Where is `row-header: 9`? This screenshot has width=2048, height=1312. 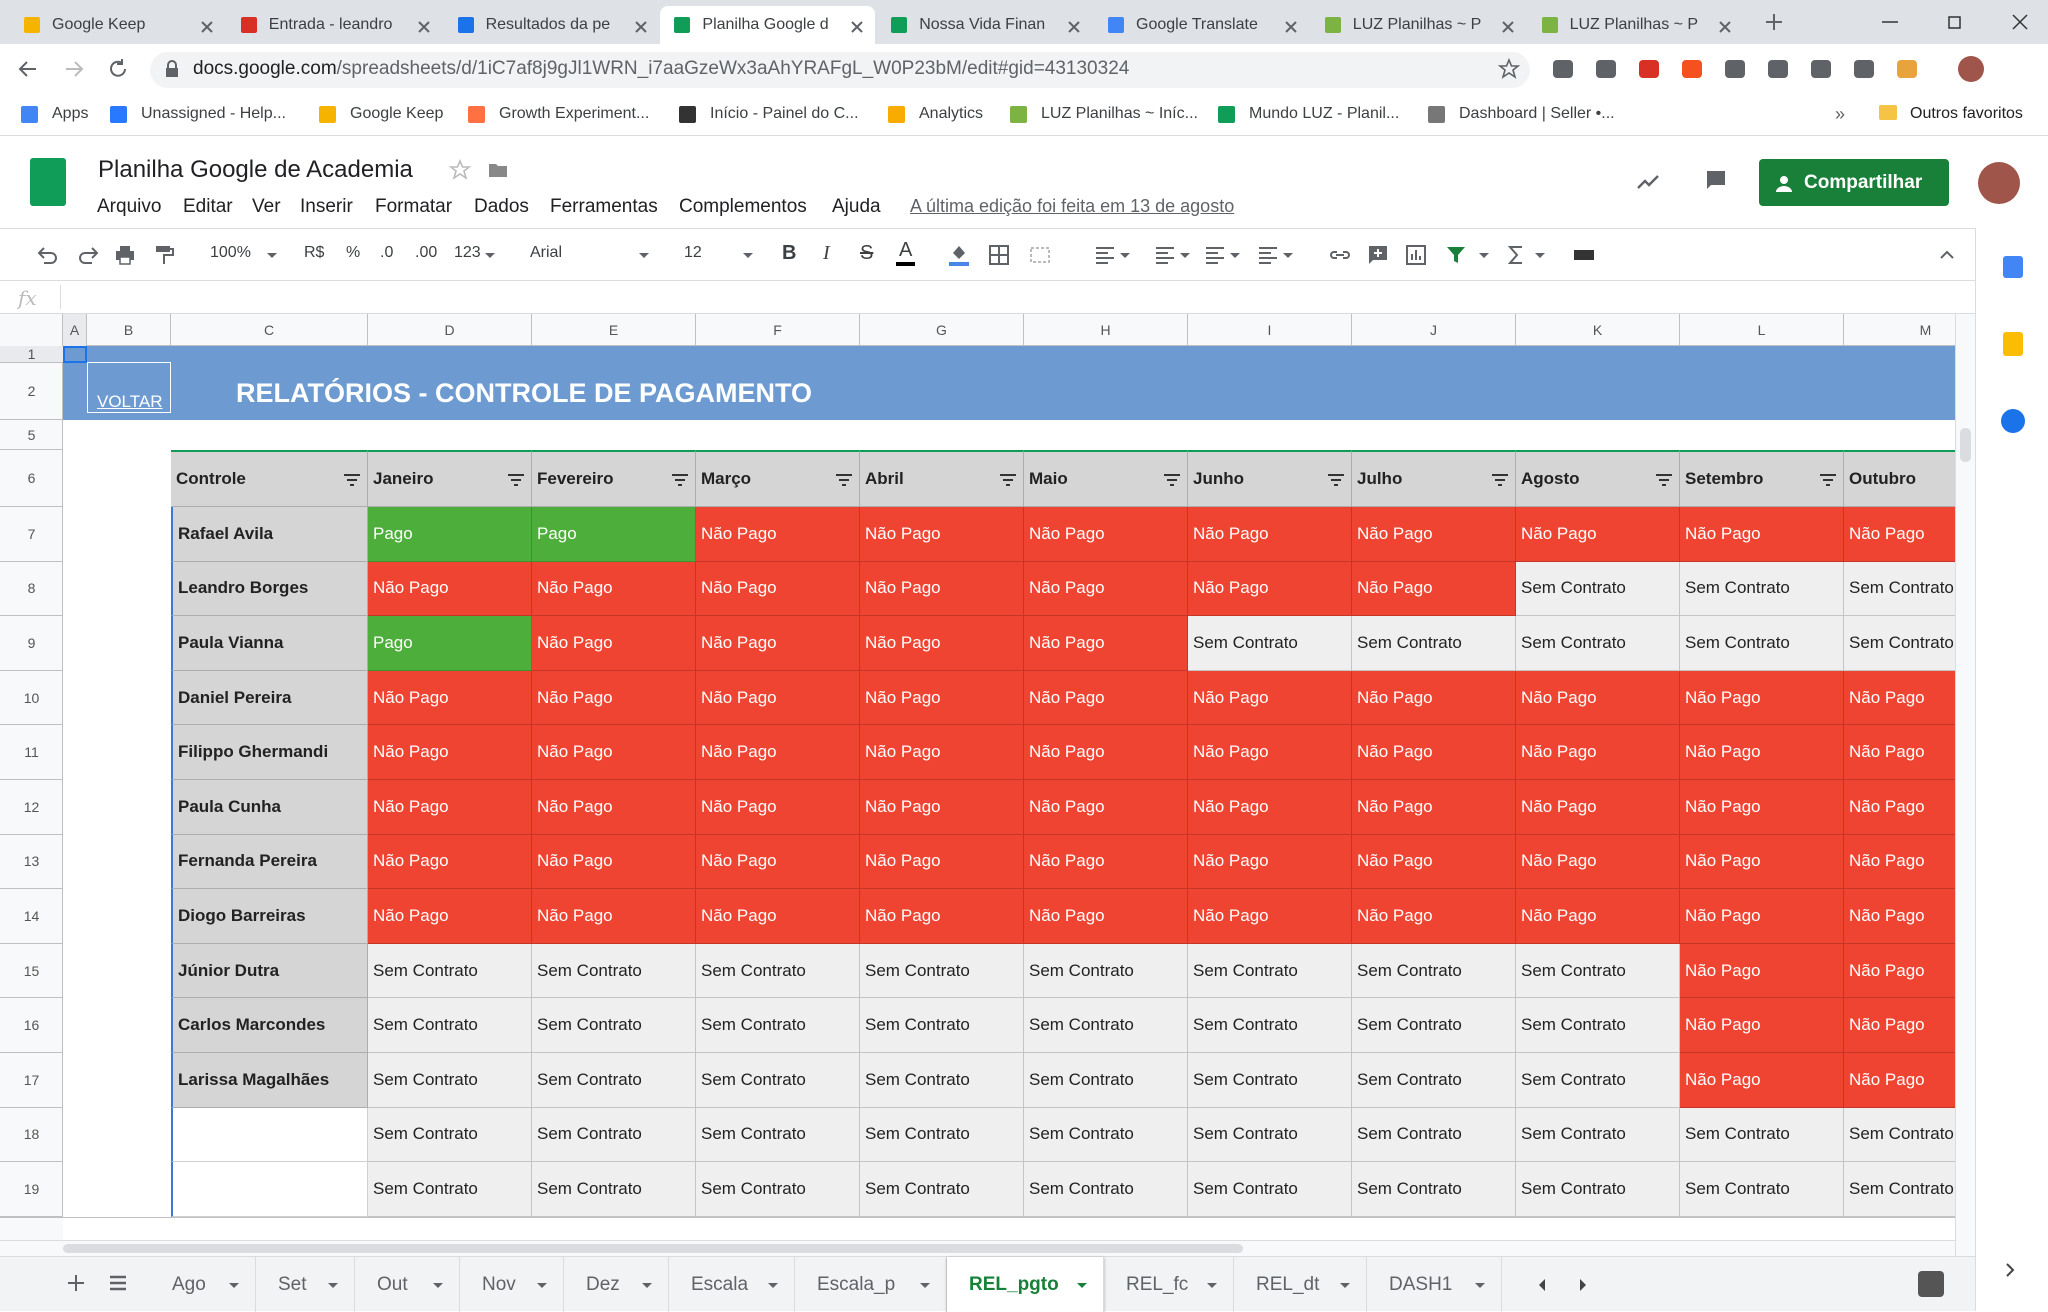
row-header: 9 is located at coordinates (31, 643).